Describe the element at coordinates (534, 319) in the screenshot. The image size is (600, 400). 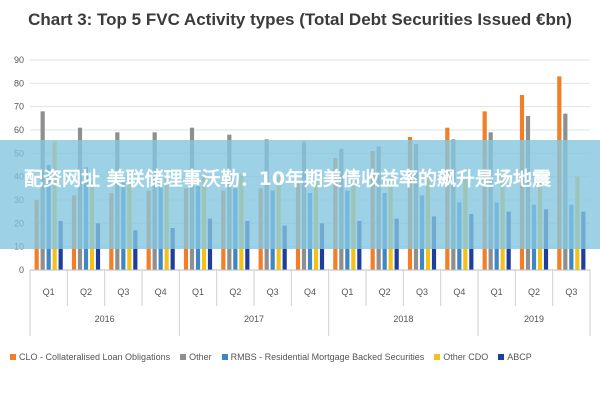
I see `year-label: 2019` at that location.